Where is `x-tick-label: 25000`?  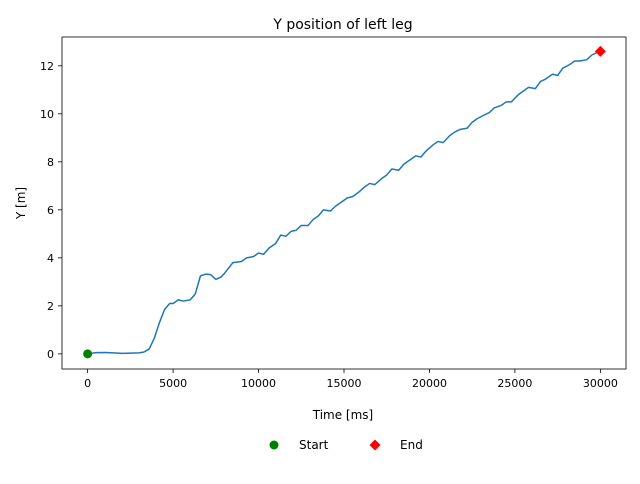
x-tick-label: 25000 is located at coordinates (514, 383).